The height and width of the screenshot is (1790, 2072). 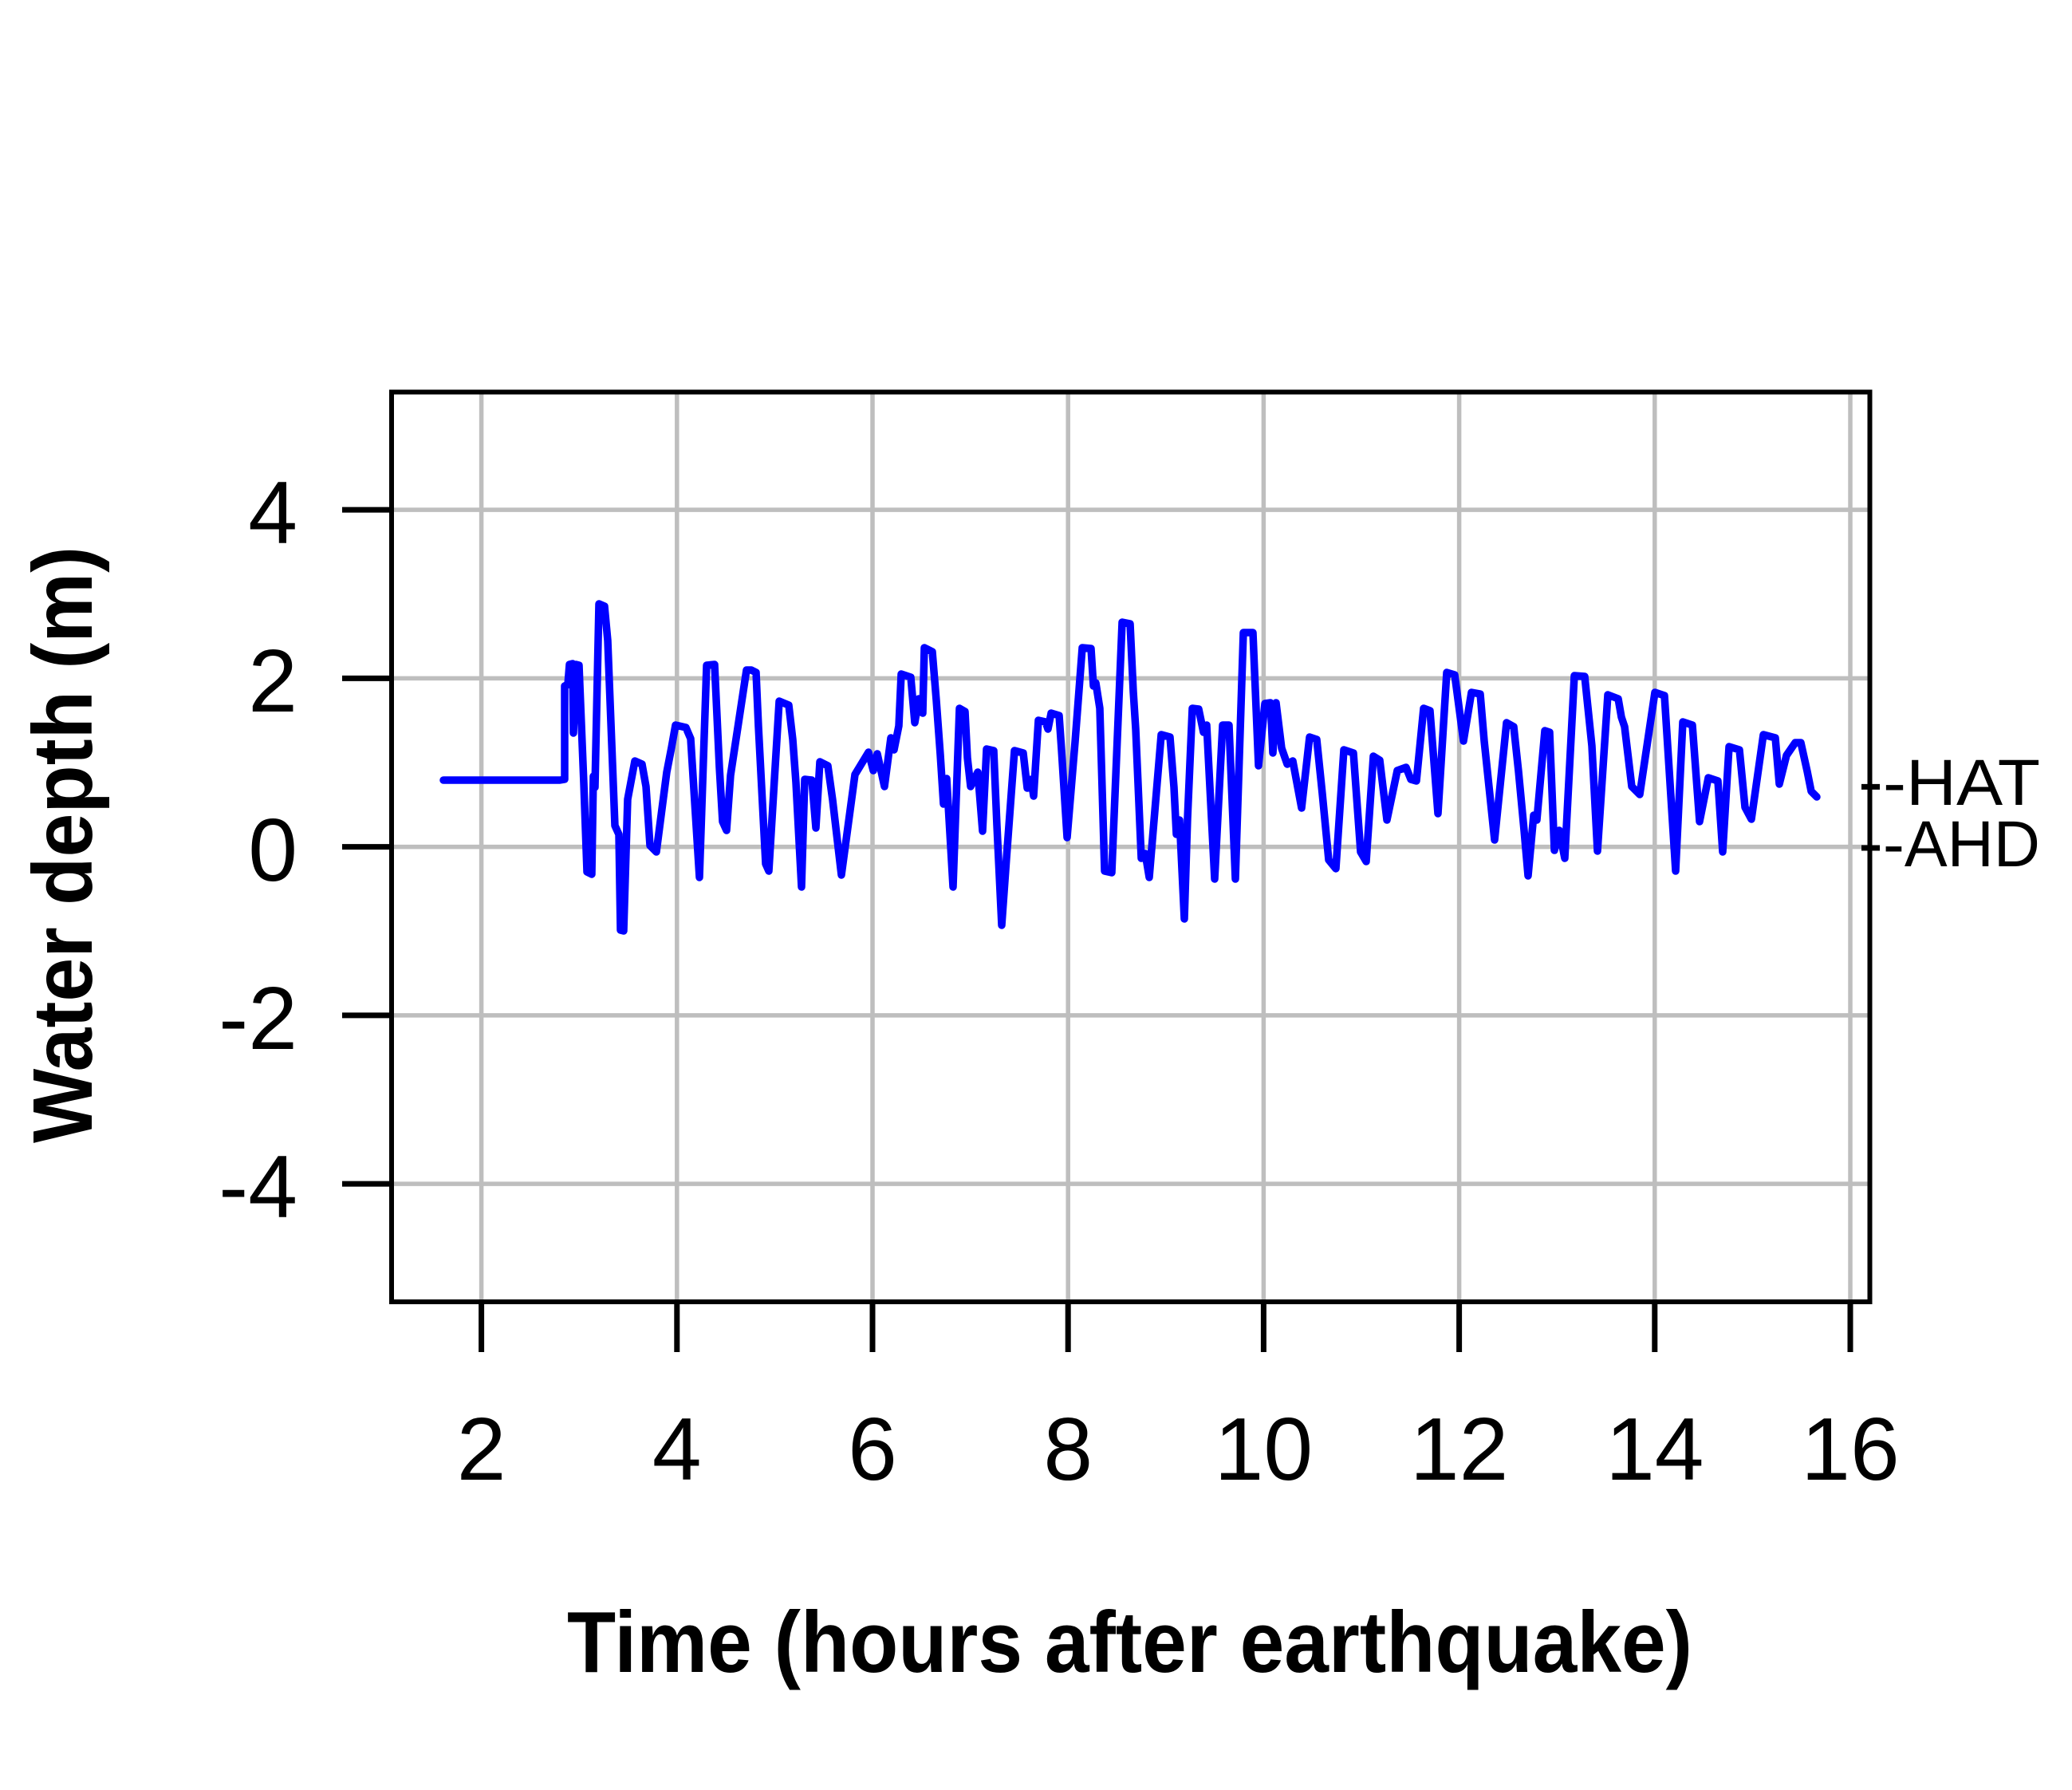 What do you see at coordinates (1654, 1449) in the screenshot?
I see `svg-text: 14` at bounding box center [1654, 1449].